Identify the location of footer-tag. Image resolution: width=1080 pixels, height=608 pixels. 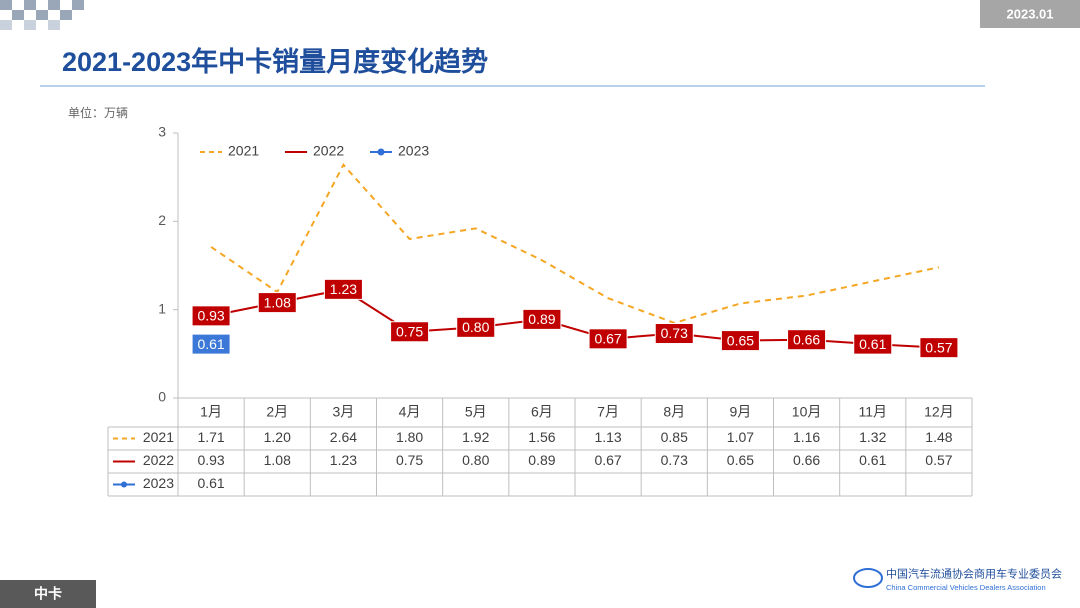
(48, 594).